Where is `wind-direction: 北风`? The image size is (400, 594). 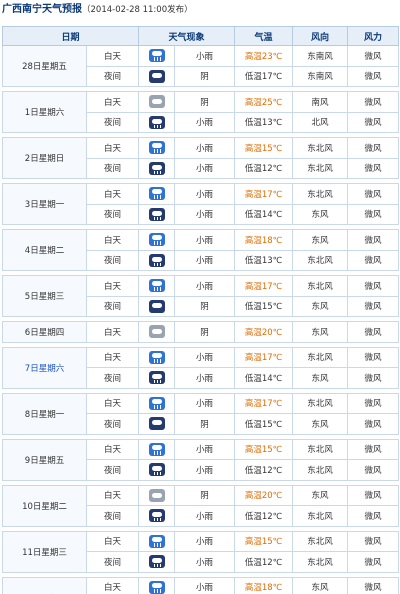 wind-direction: 北风 is located at coordinates (320, 122).